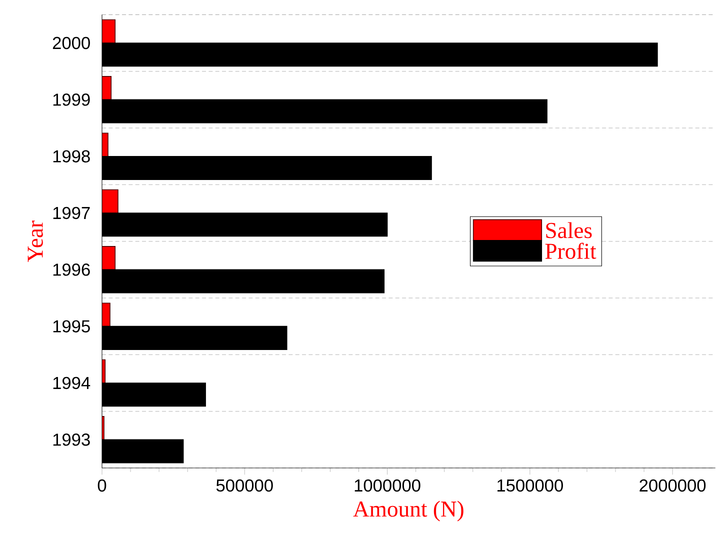 This screenshot has height=542, width=716. What do you see at coordinates (71, 100) in the screenshot?
I see `y-tick-label: 1999` at bounding box center [71, 100].